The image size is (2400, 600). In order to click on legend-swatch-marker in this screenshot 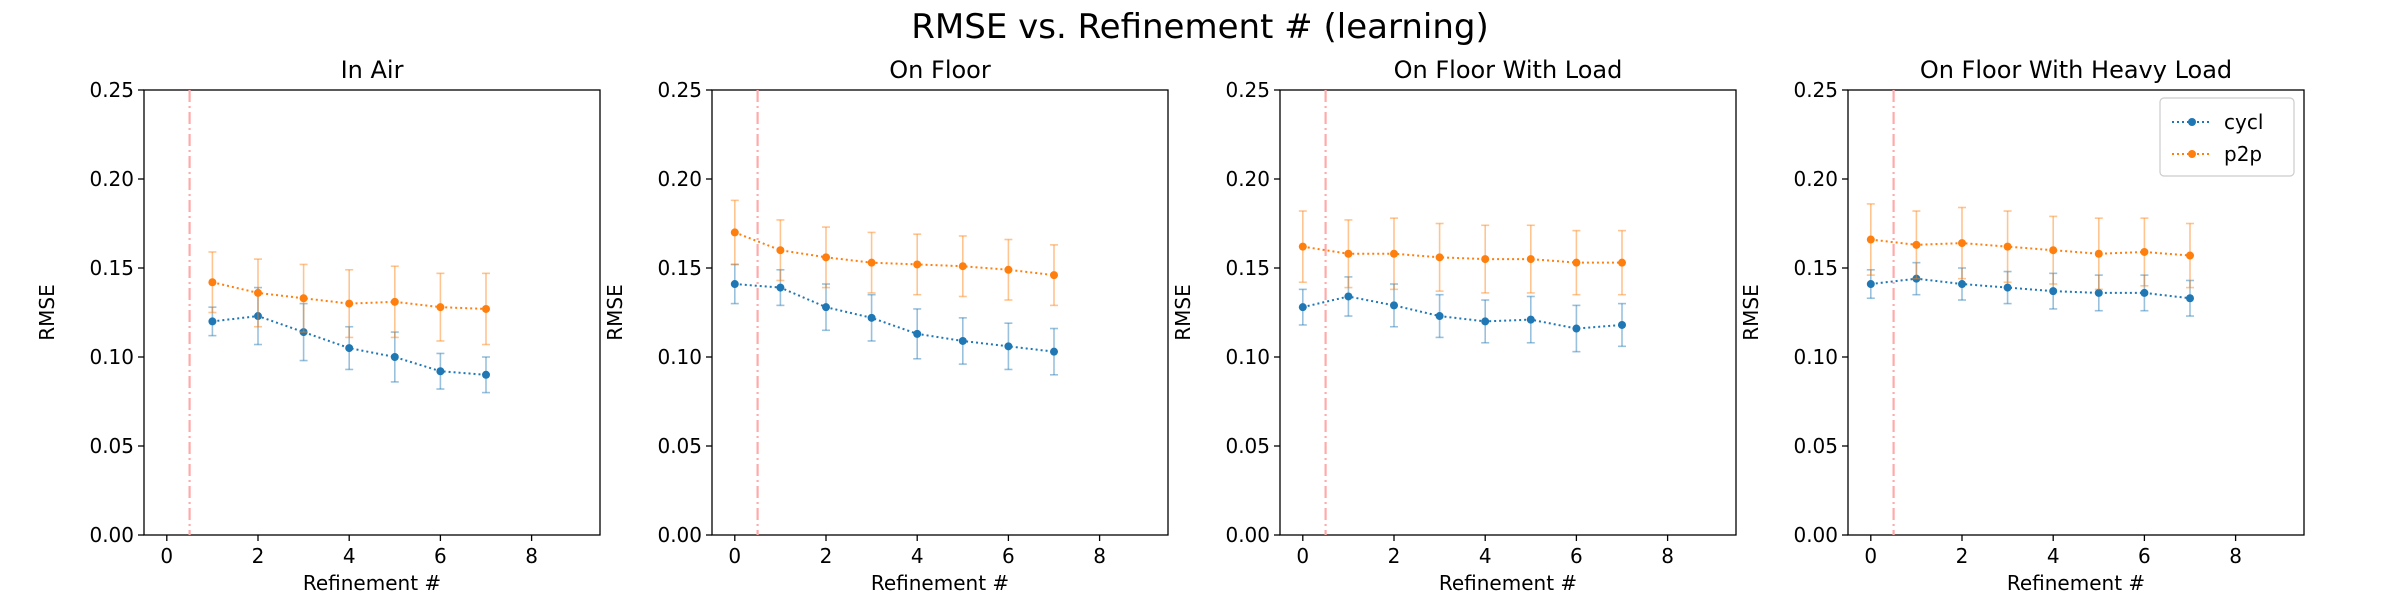, I will do `click(2192, 154)`.